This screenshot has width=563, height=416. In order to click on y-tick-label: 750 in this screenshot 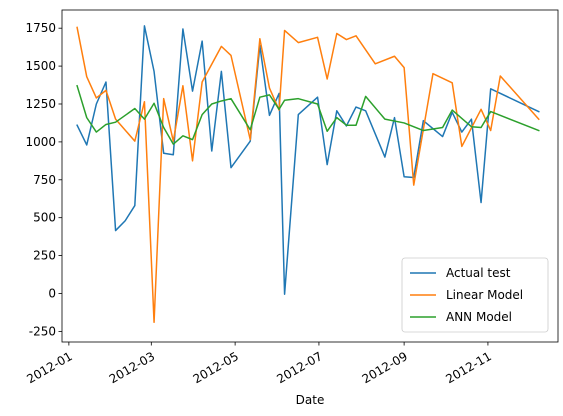, I will do `click(44, 180)`.